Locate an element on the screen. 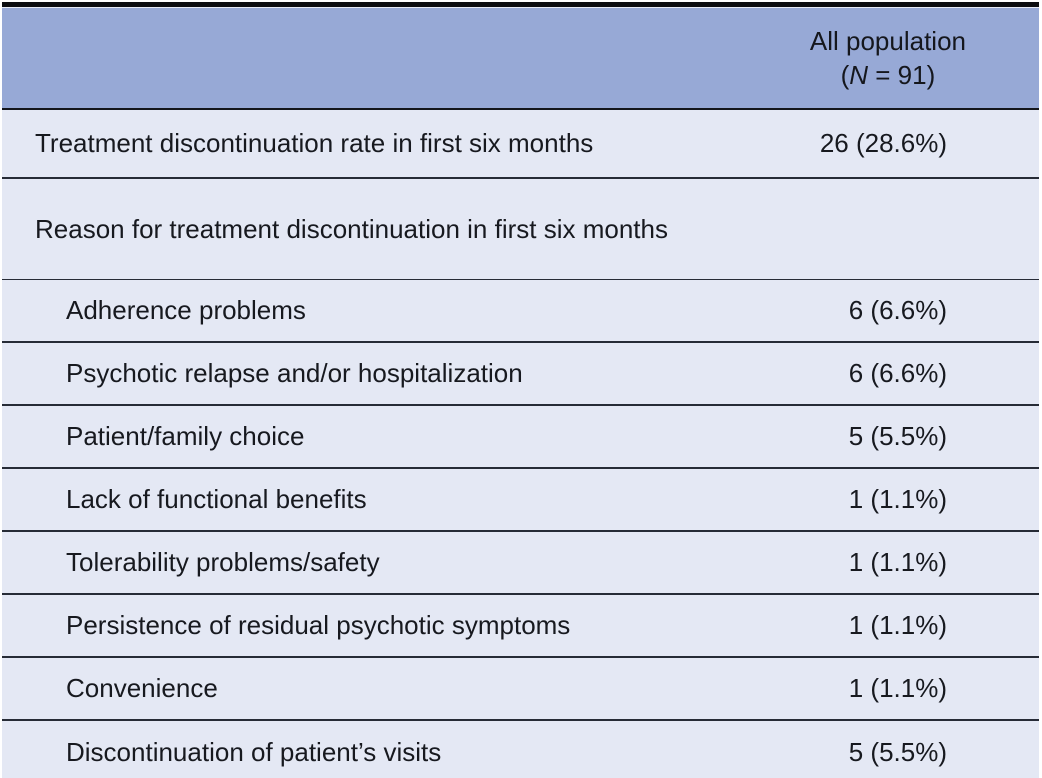 The height and width of the screenshot is (778, 1042). row-label: Patient/family choice is located at coordinates (185, 436).